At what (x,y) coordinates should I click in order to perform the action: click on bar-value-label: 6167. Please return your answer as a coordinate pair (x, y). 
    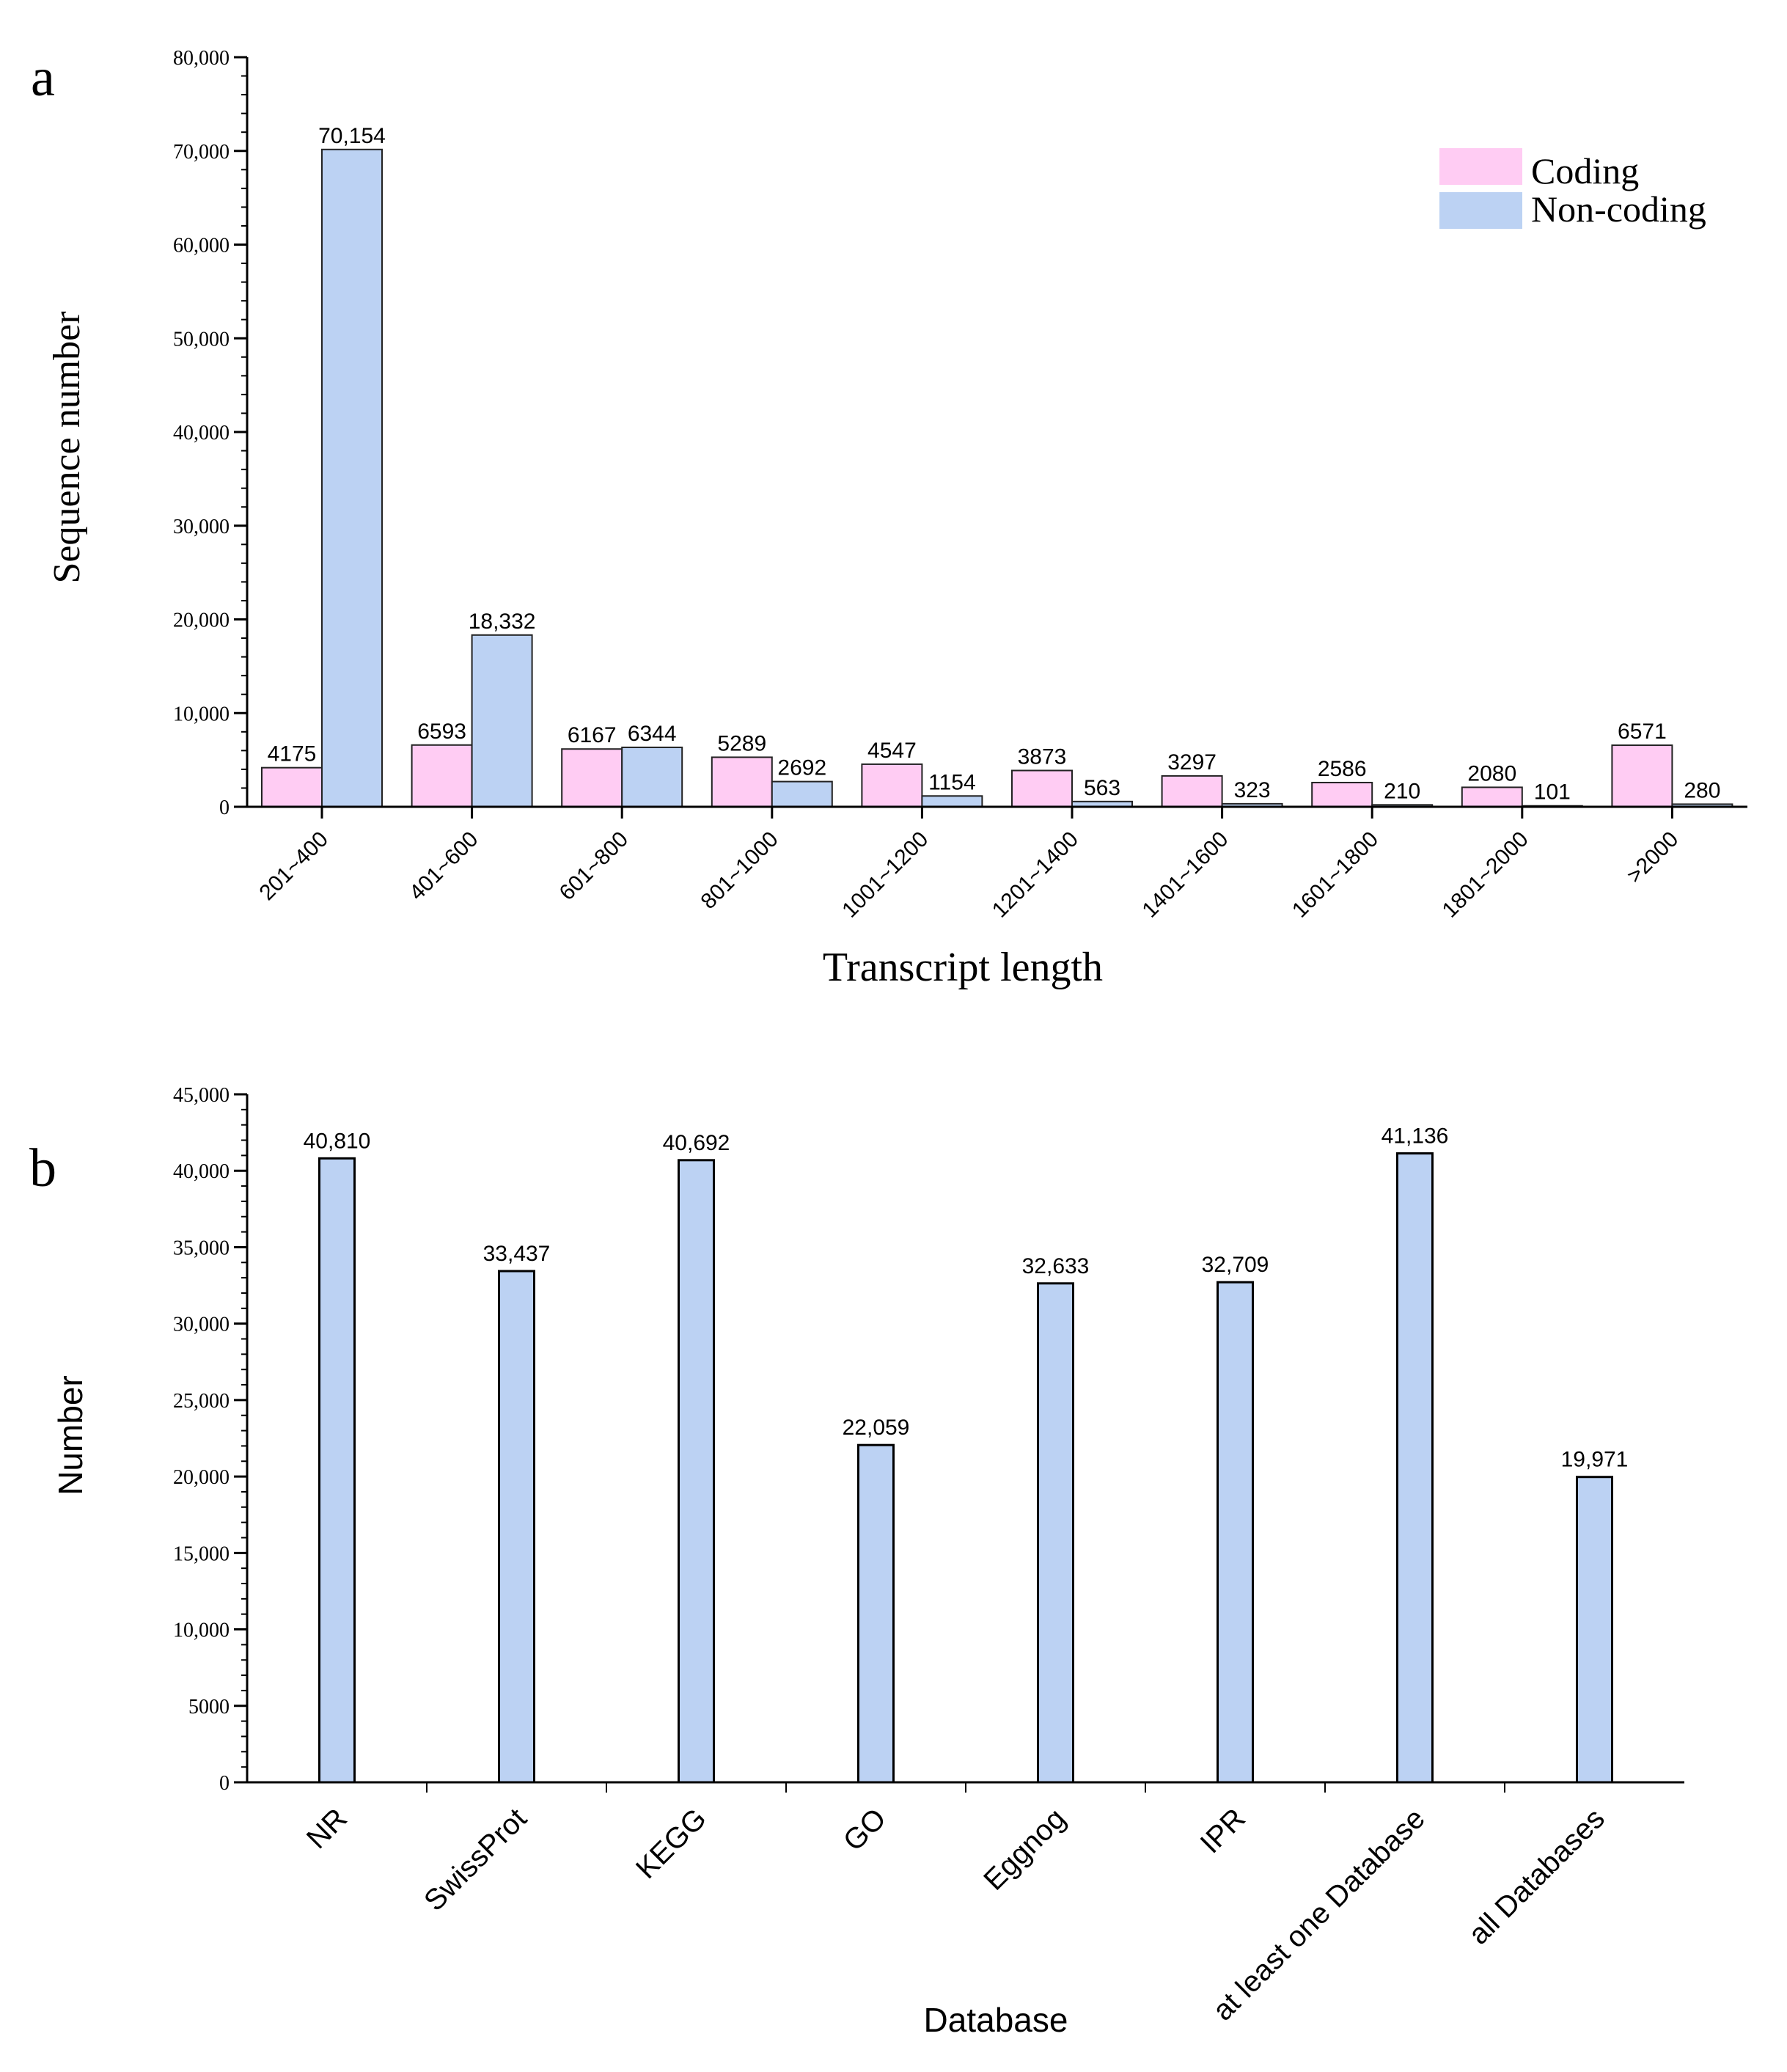
    Looking at the image, I should click on (592, 735).